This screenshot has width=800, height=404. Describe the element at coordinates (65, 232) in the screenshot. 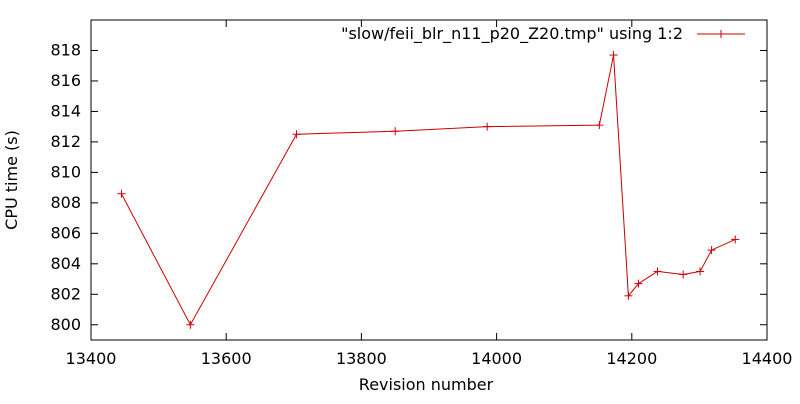

I see `y-tick-label: 806` at that location.